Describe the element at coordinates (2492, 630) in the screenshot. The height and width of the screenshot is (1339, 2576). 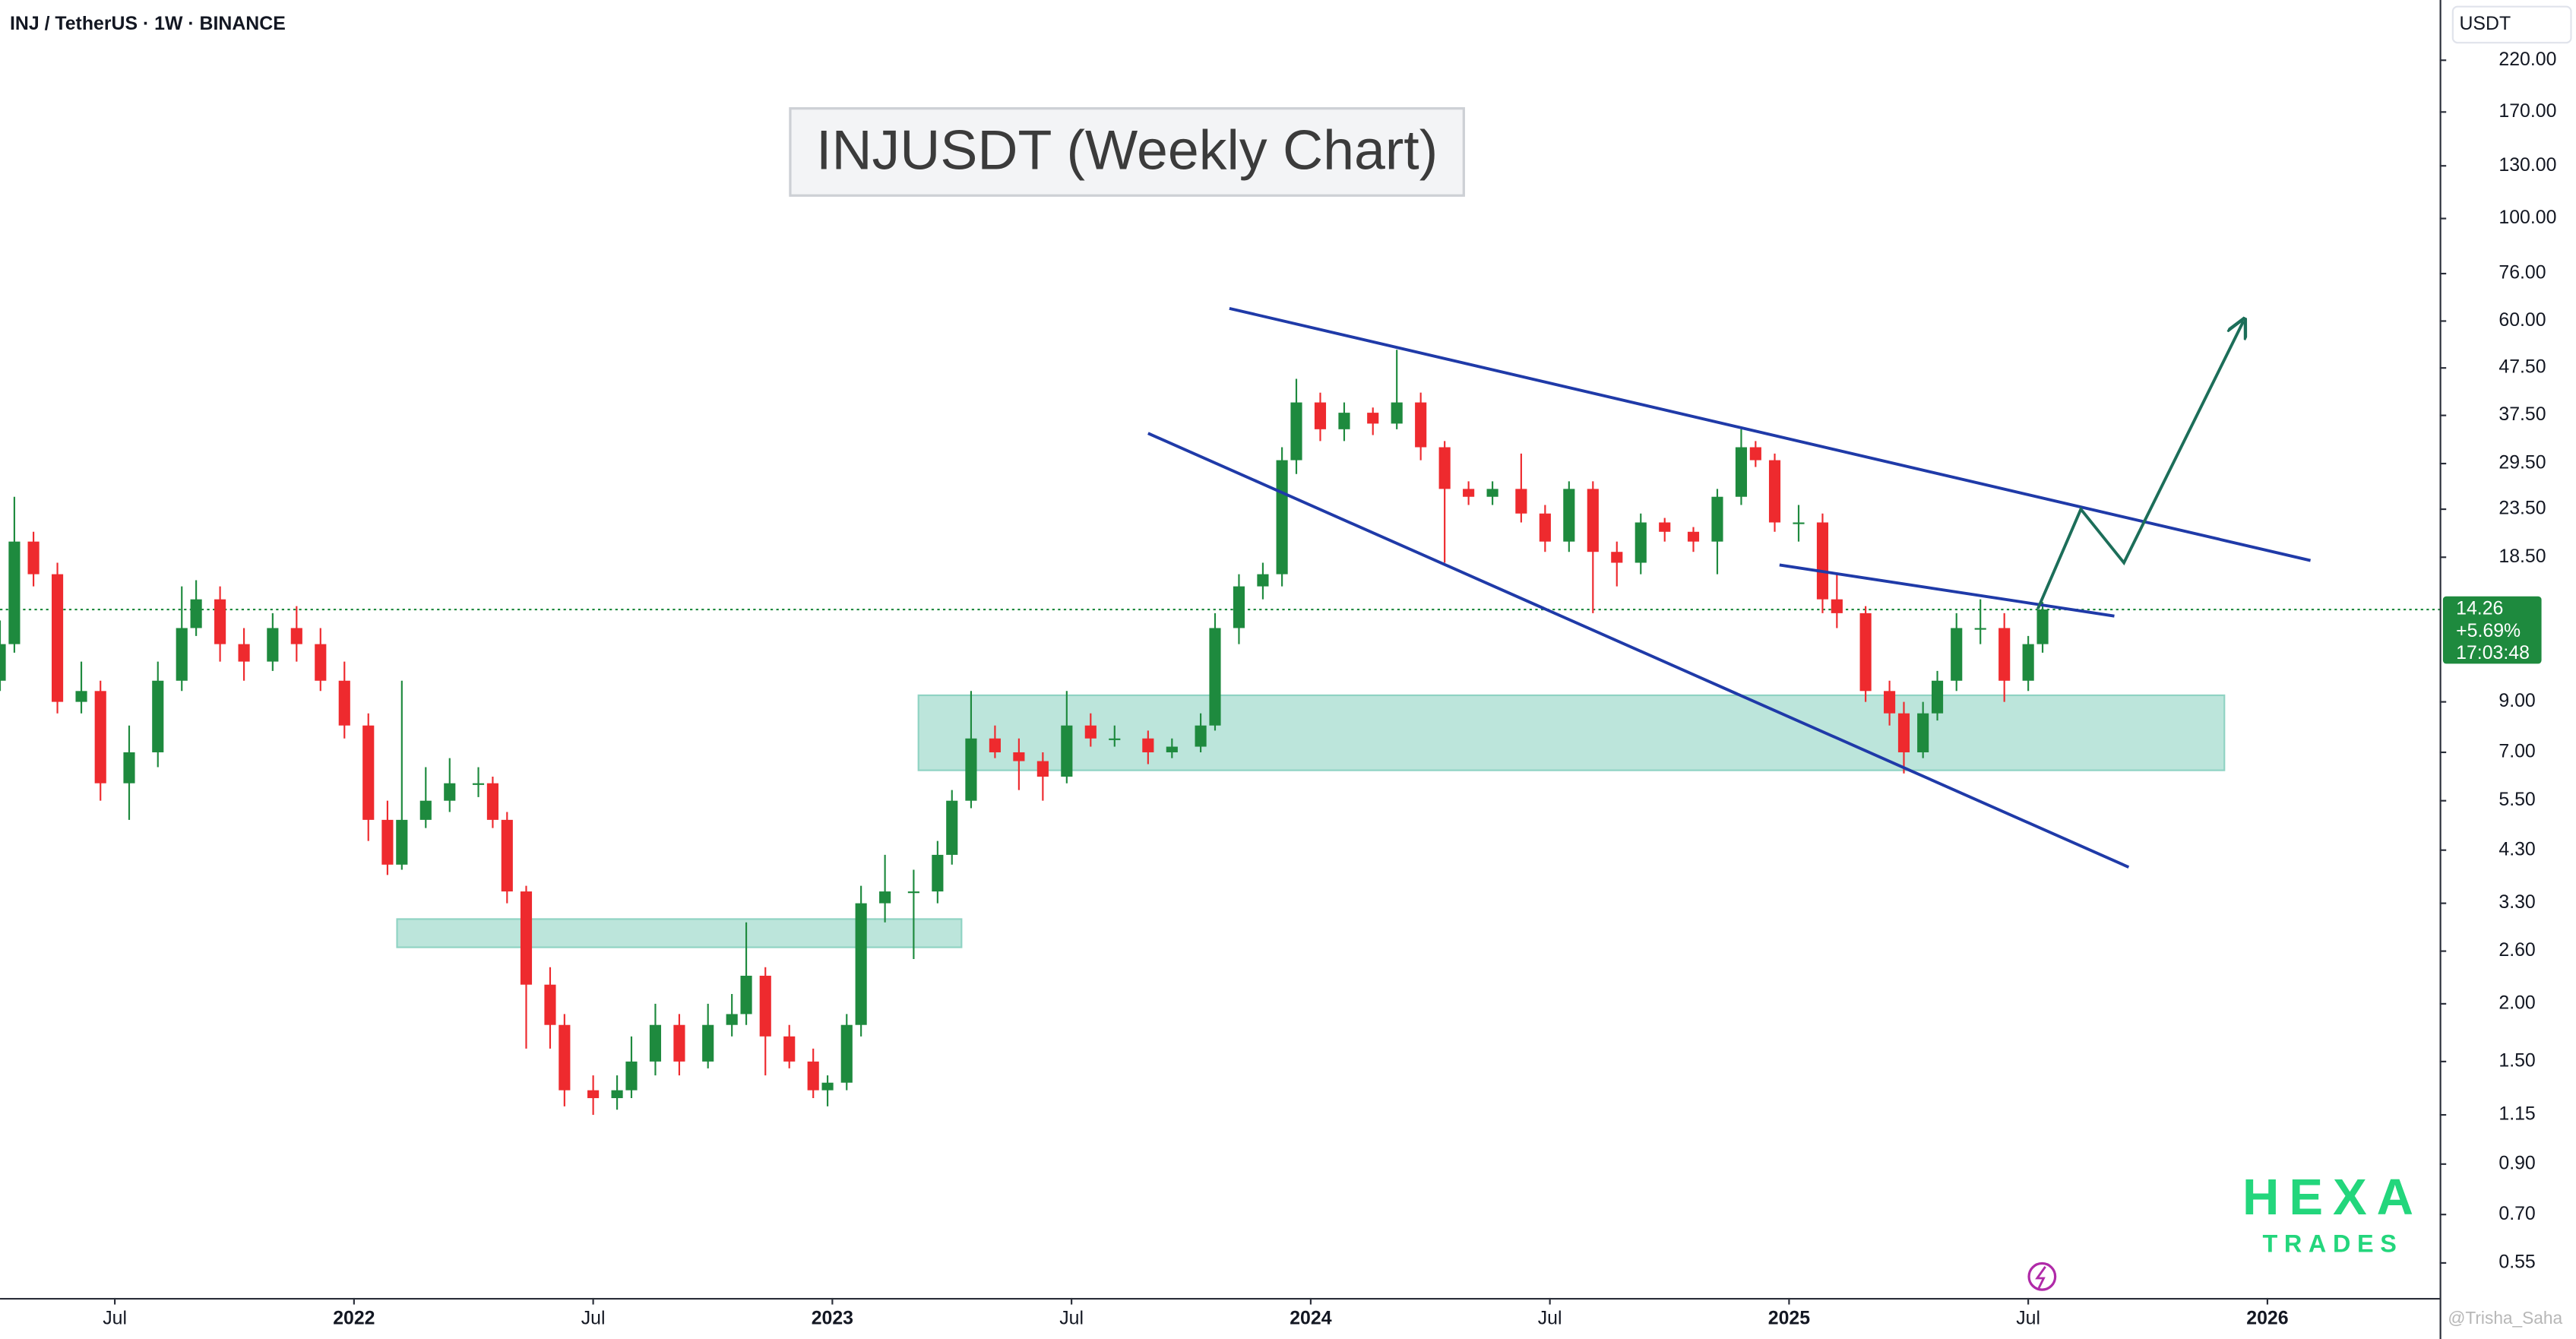
I see `price-tag` at that location.